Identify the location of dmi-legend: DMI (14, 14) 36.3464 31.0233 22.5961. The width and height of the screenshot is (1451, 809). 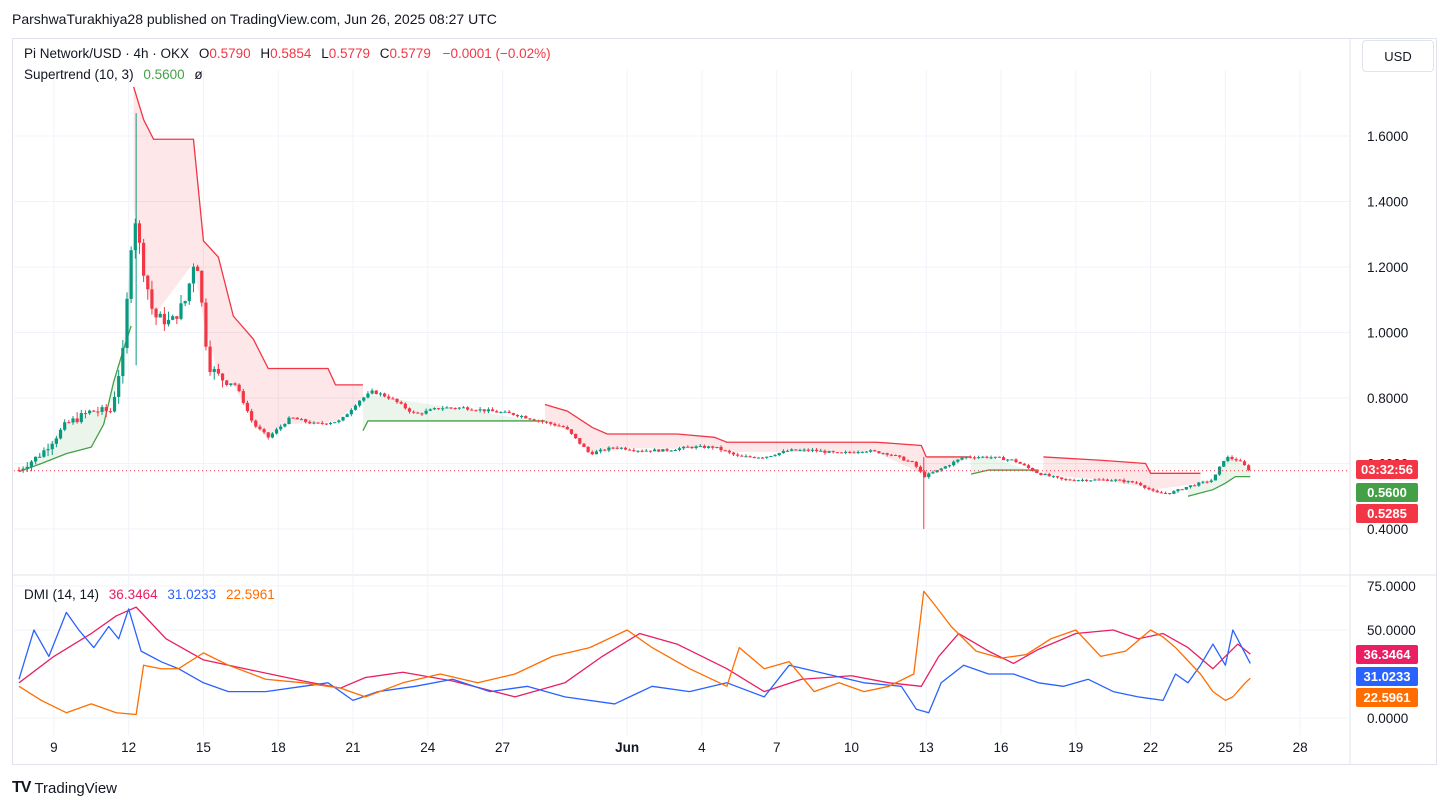
(150, 594).